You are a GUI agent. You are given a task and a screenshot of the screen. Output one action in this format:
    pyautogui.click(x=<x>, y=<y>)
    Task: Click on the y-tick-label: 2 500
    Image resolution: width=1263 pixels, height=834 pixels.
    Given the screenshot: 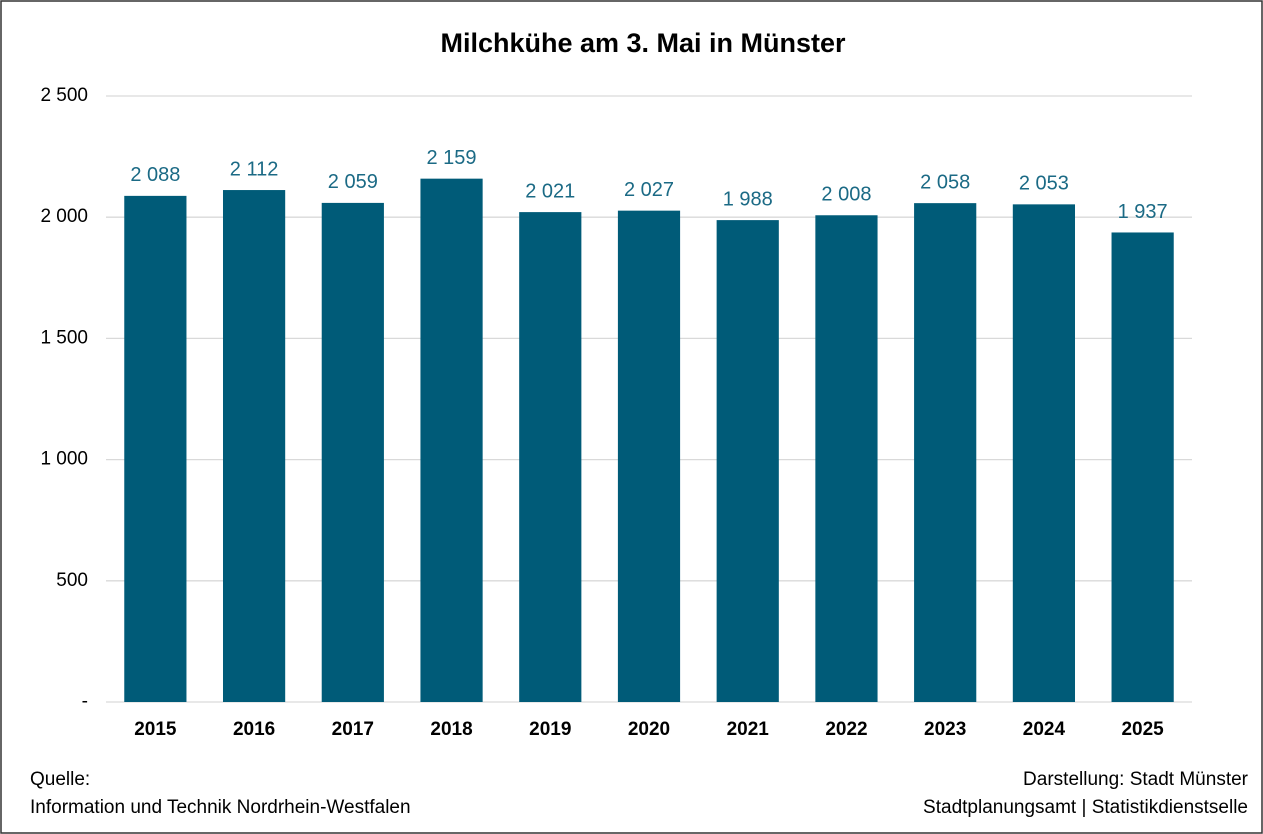 What is the action you would take?
    pyautogui.click(x=64, y=95)
    